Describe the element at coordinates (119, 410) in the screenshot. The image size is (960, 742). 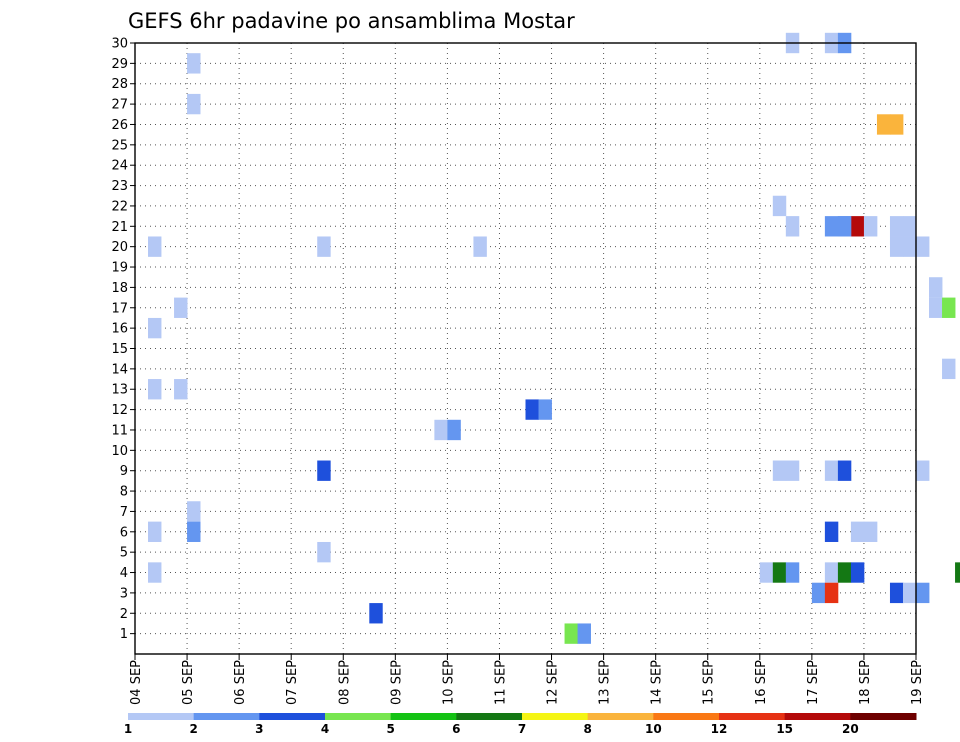
I see `y-tick-label: 12` at that location.